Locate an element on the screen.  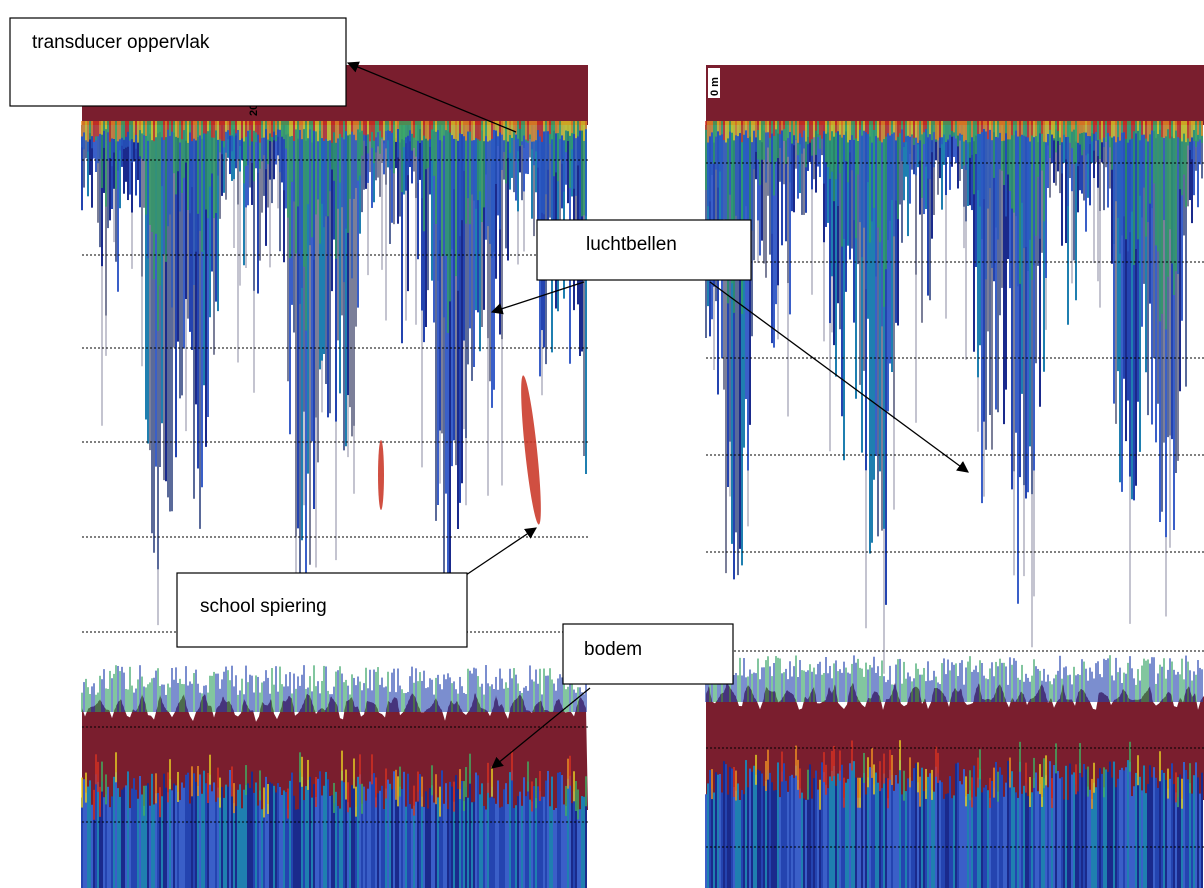
label-bg is located at coordinates (714, 83).